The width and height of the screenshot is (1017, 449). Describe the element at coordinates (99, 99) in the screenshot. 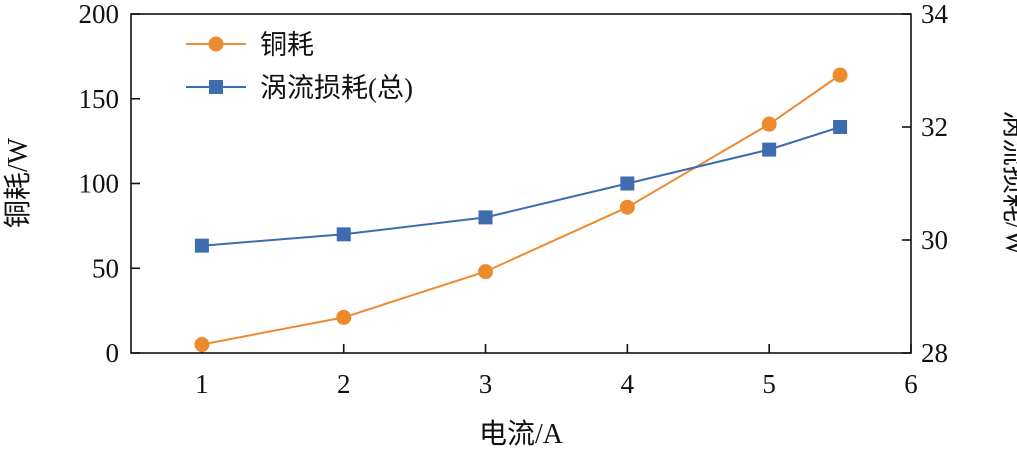

I see `left-y-tick-label: 150` at that location.